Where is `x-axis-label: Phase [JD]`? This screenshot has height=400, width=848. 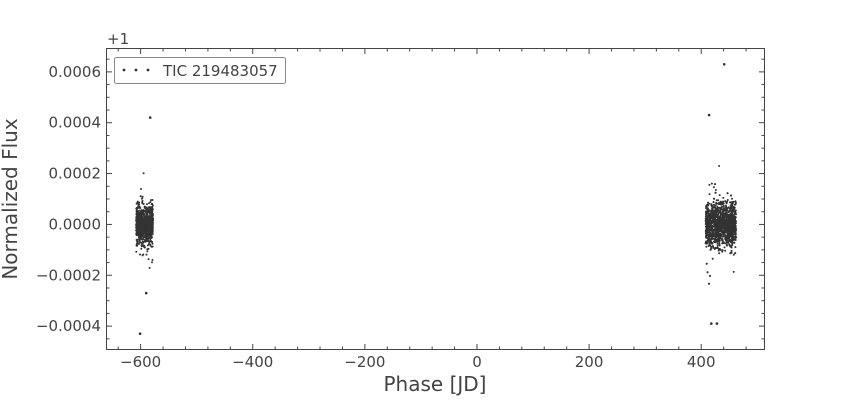
x-axis-label: Phase [JD] is located at coordinates (435, 384).